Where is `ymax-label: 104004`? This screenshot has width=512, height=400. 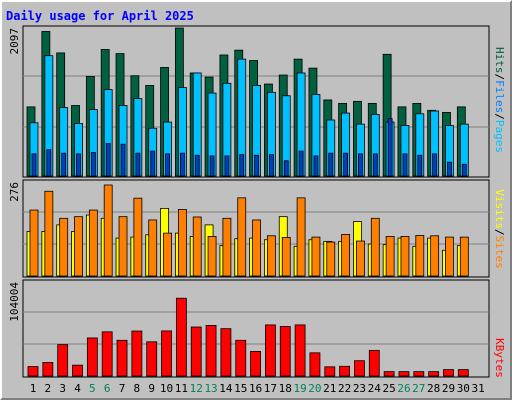
ymax-label: 104004 is located at coordinates (14, 302).